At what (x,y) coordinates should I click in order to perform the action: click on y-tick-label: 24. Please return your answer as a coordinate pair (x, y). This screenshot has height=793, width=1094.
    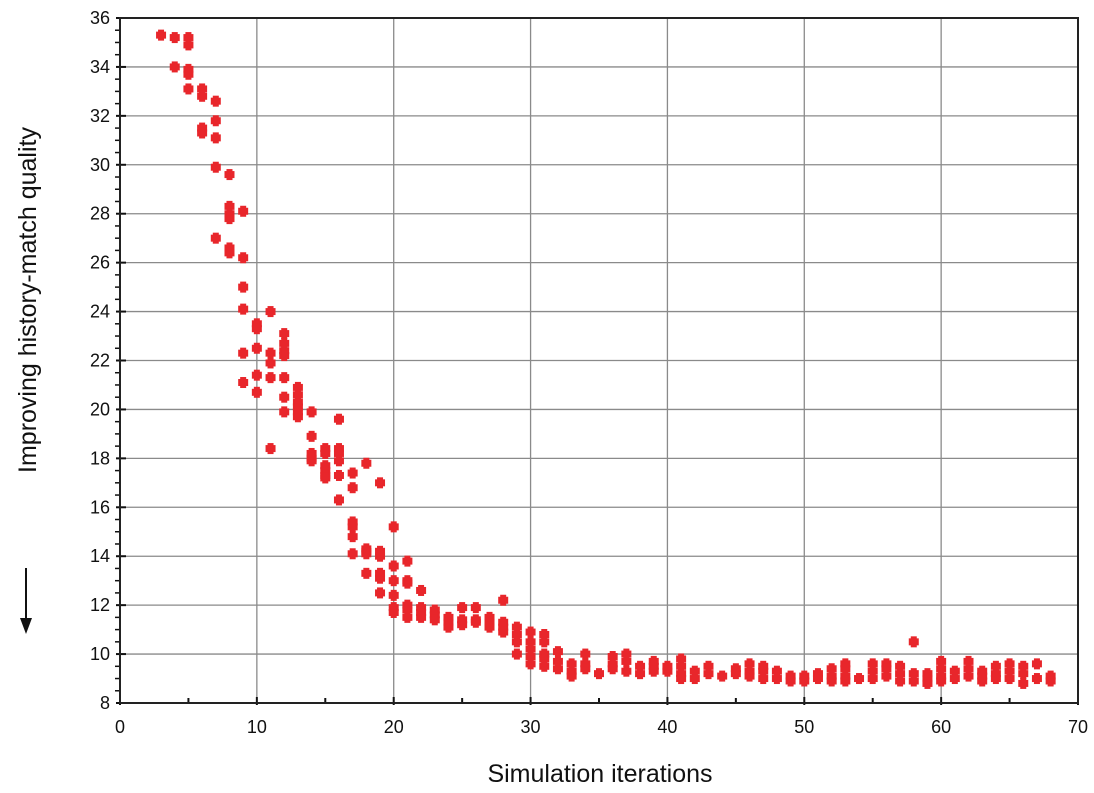
    Looking at the image, I should click on (100, 312).